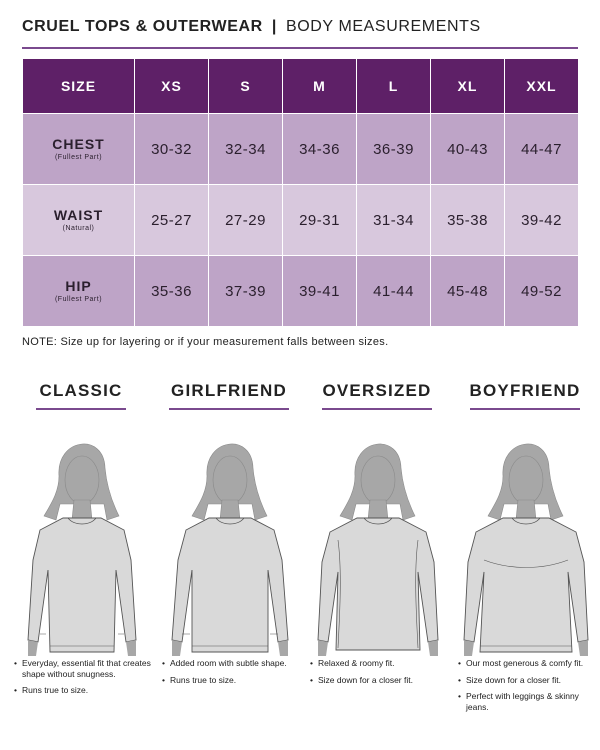 The width and height of the screenshot is (600, 750). What do you see at coordinates (541, 86) in the screenshot?
I see `size-header-xxl: XXL` at bounding box center [541, 86].